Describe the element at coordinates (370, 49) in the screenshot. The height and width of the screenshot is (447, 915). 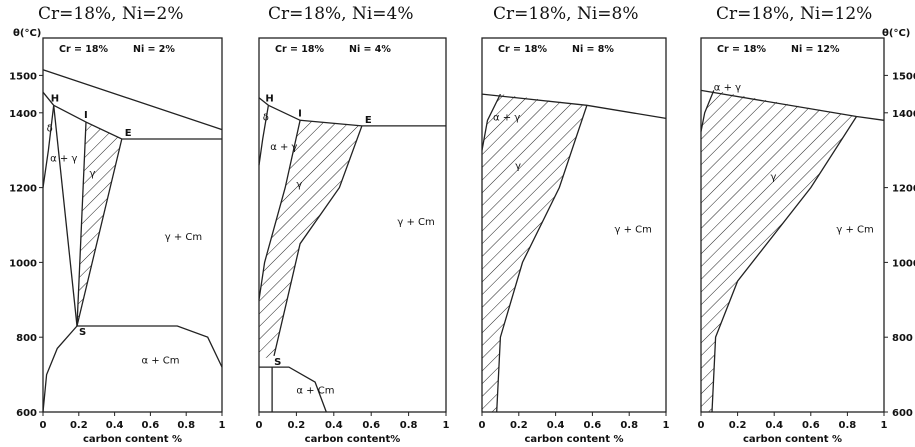
I see `panel-header-ni: Ni = 4%` at that location.